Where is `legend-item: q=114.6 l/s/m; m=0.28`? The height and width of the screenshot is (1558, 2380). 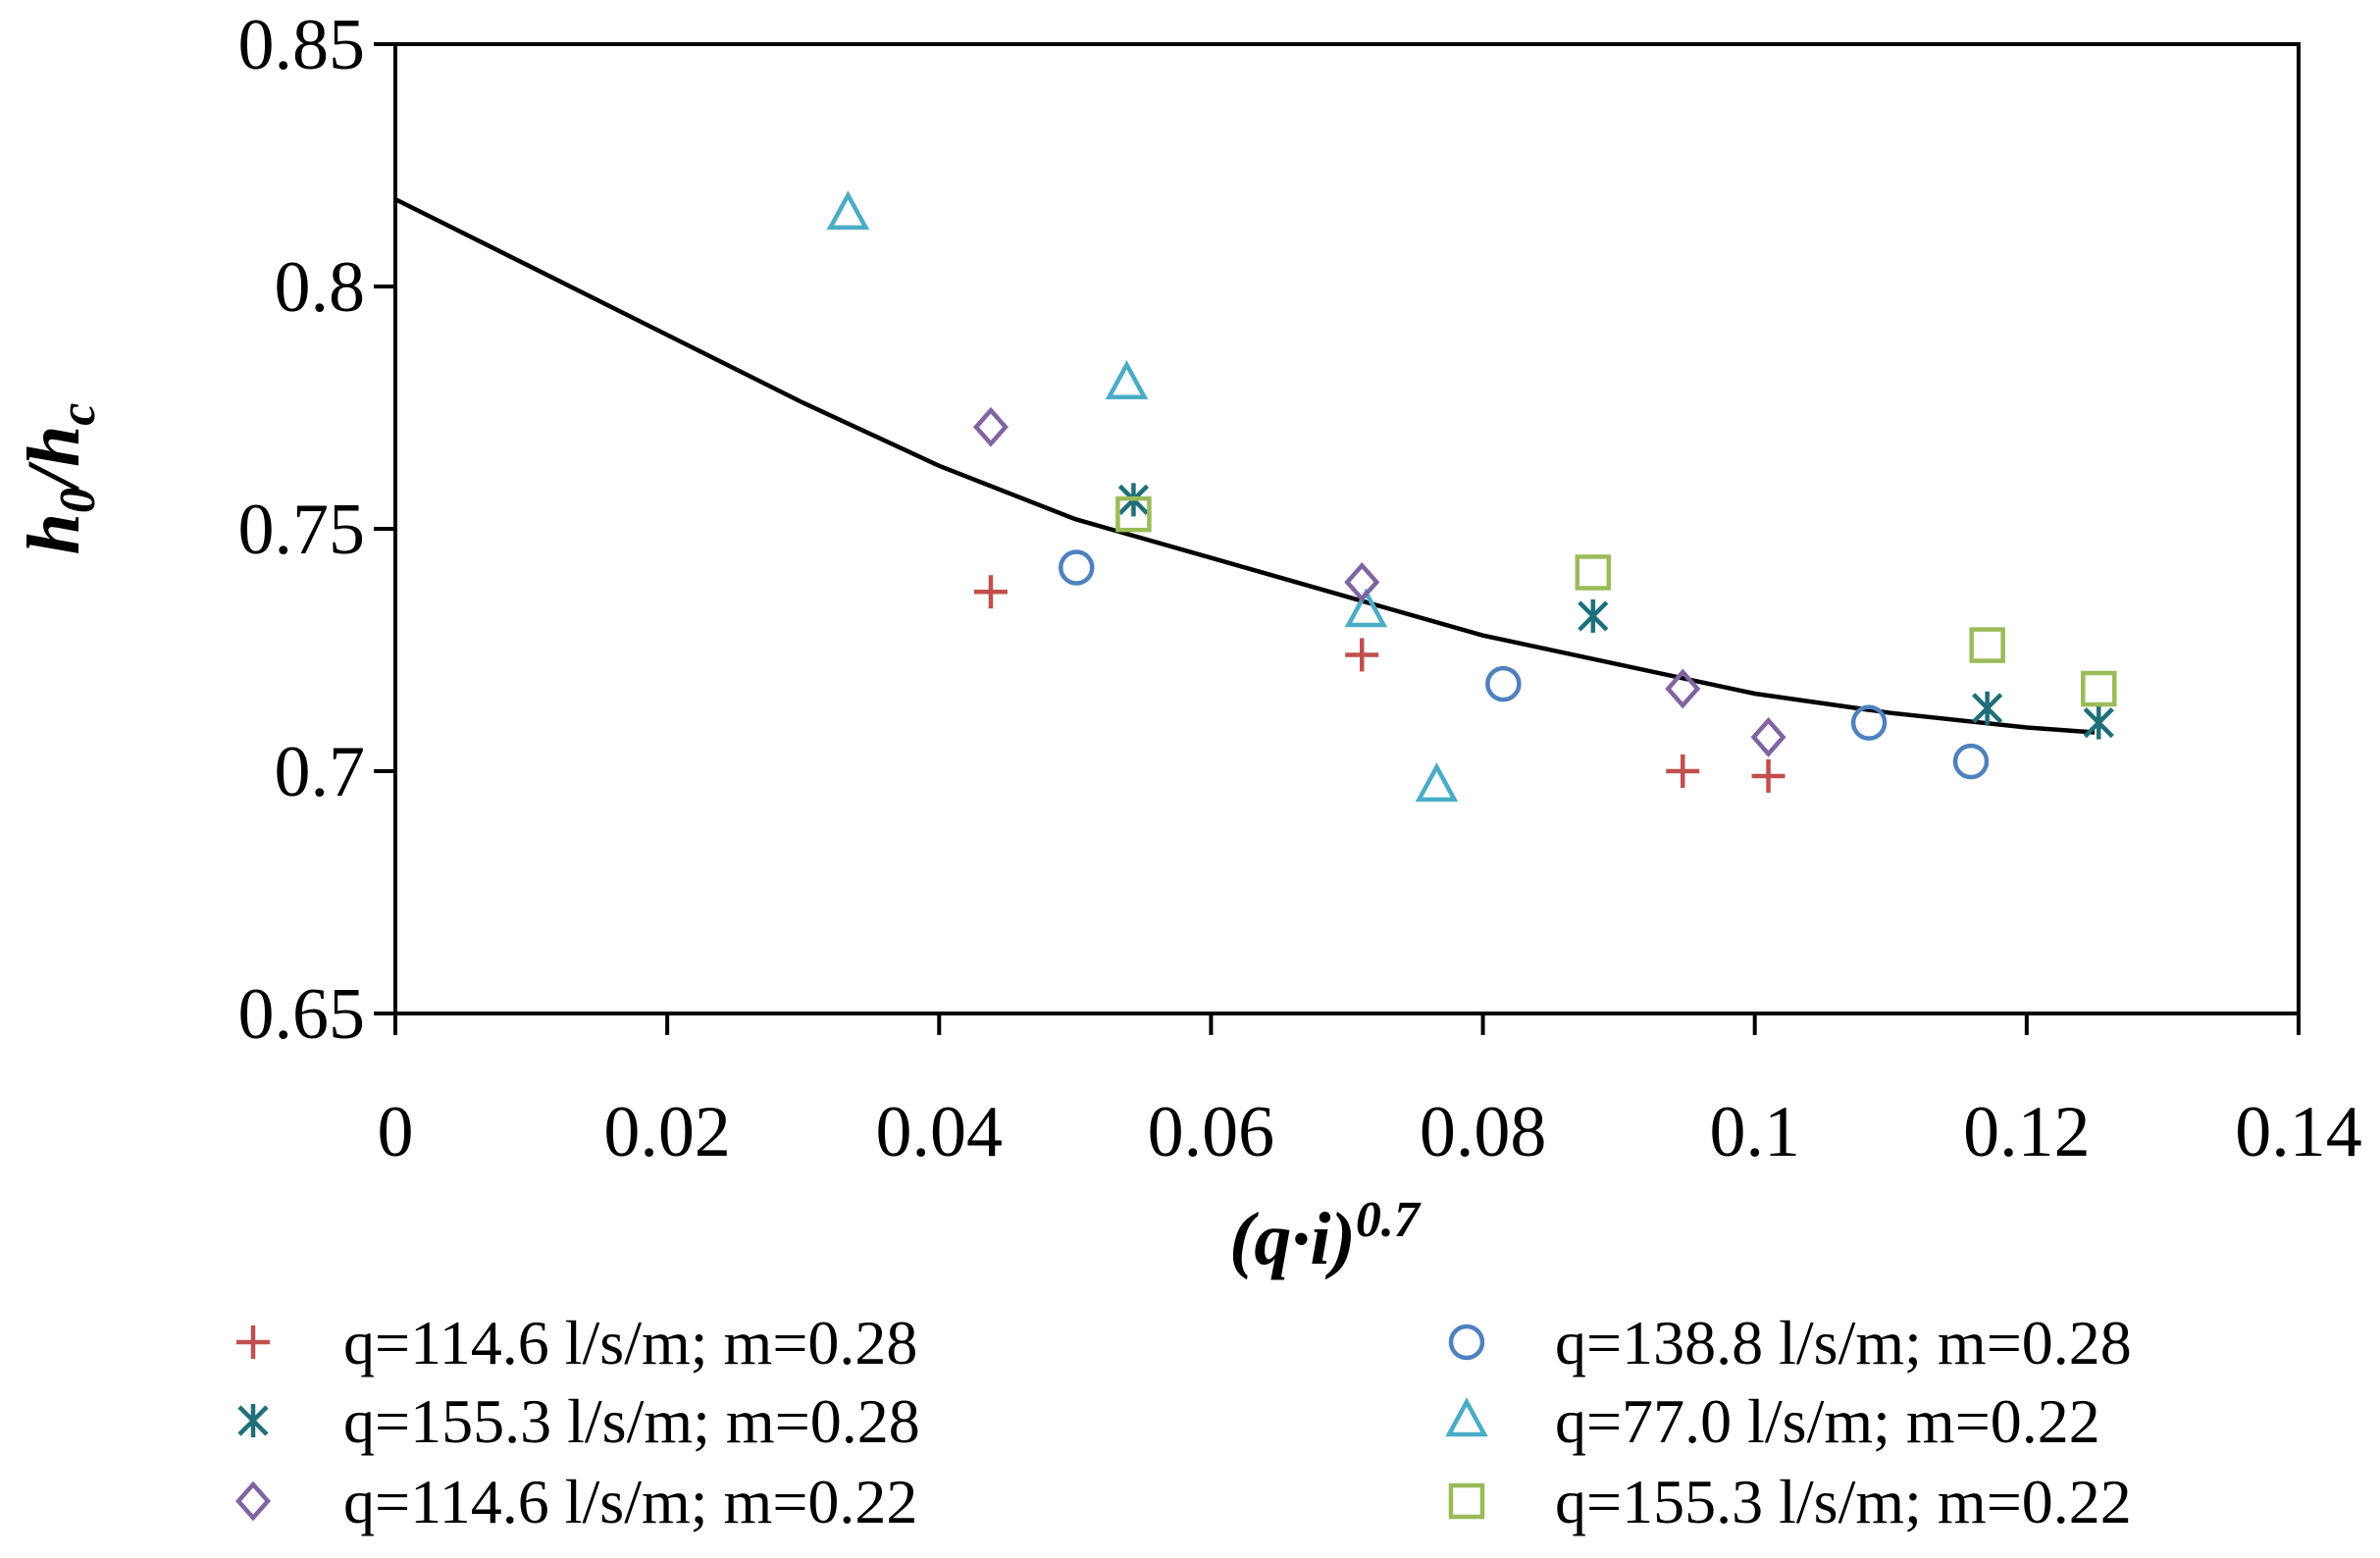 legend-item: q=114.6 l/s/m; m=0.28 is located at coordinates (576, 1342).